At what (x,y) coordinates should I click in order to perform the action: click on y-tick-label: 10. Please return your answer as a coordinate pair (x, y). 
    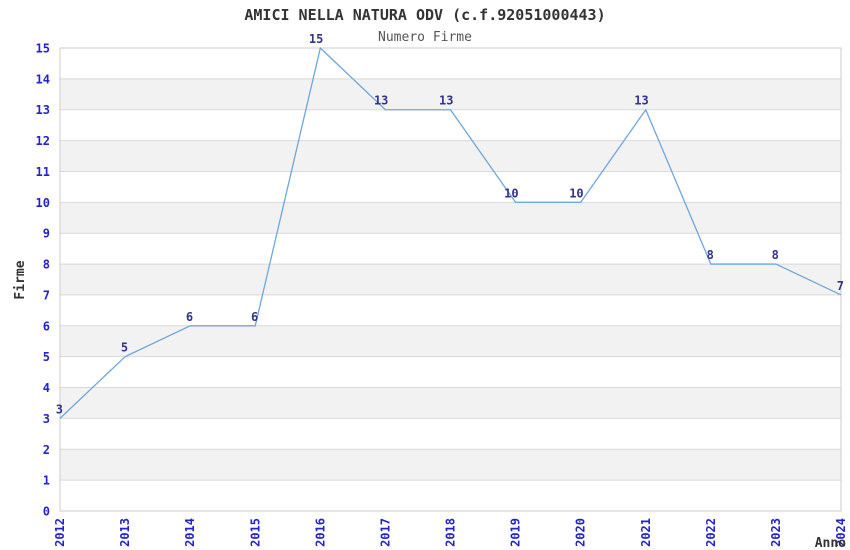
    Looking at the image, I should click on (43, 203).